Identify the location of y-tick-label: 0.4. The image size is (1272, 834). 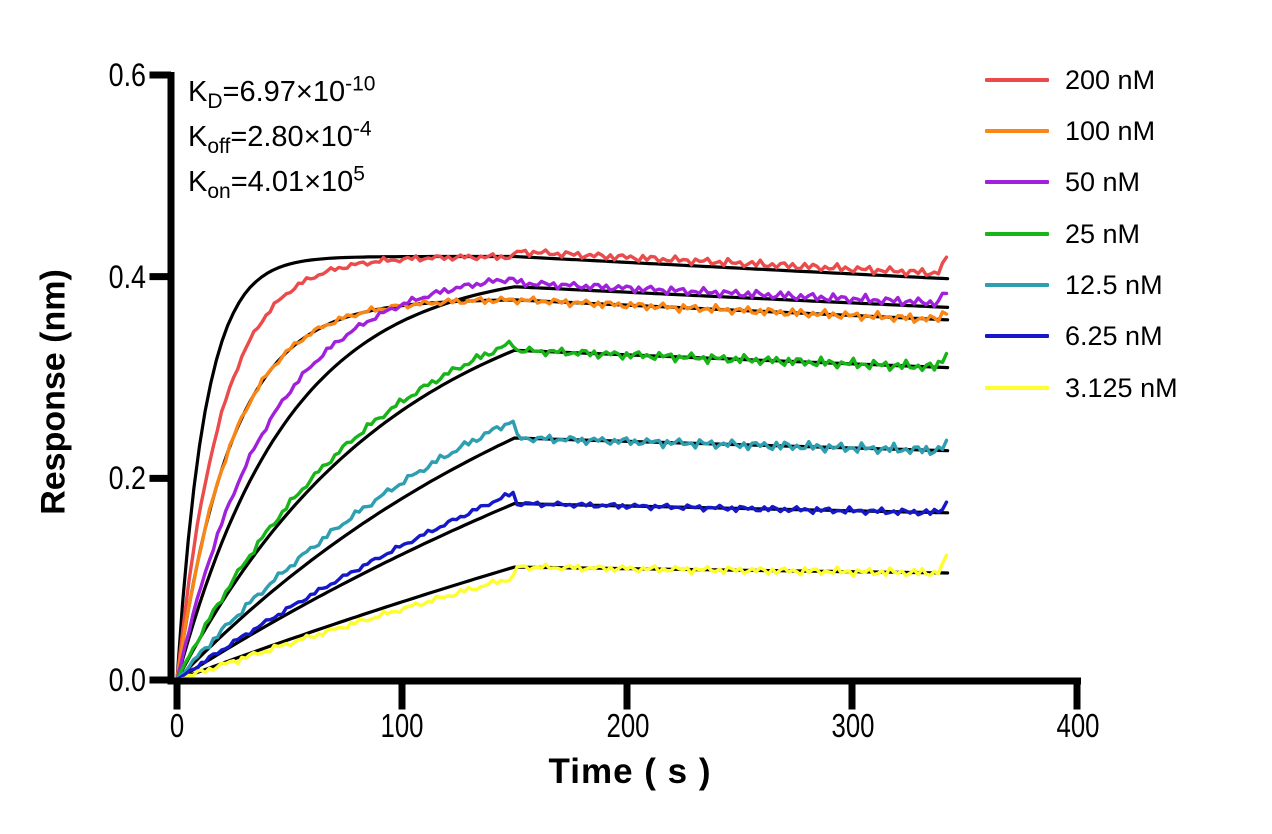
(127, 277).